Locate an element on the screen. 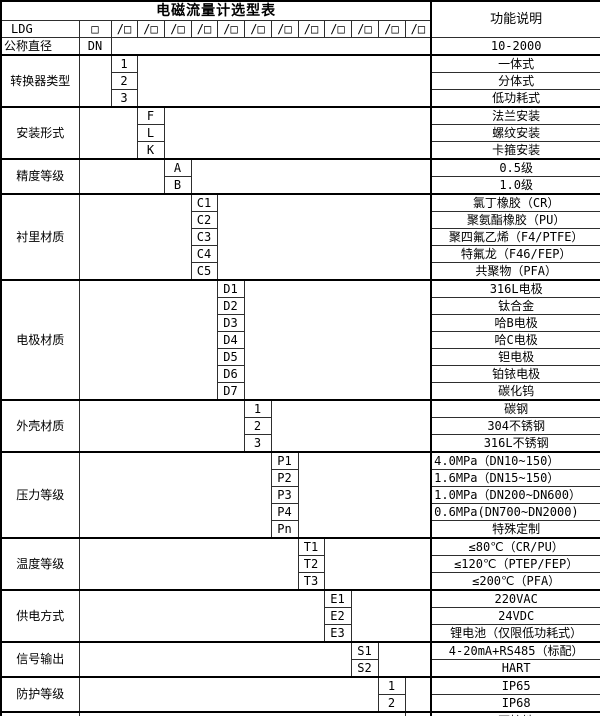 This screenshot has width=600, height=716. code-temperature-rating-T1: T1 is located at coordinates (311, 546).